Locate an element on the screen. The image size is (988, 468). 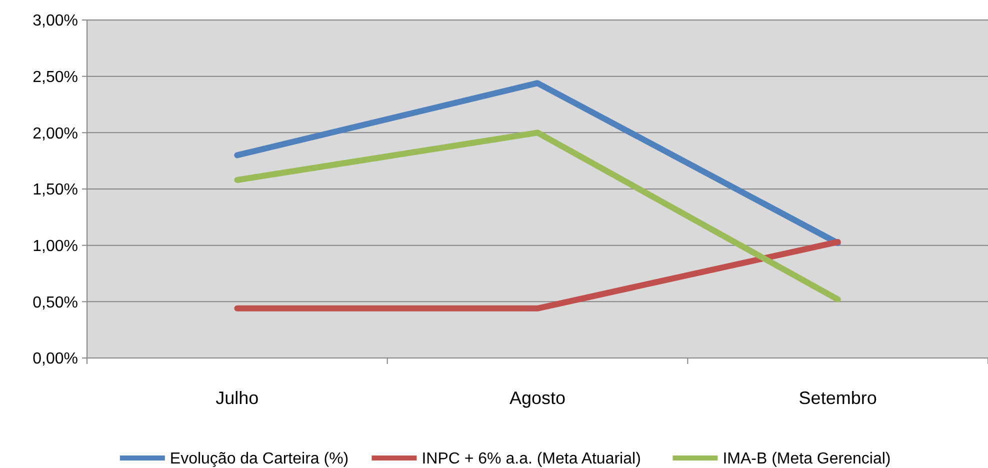
legend-label: INPC + 6% a.a. (Meta Atuarial) is located at coordinates (531, 459).